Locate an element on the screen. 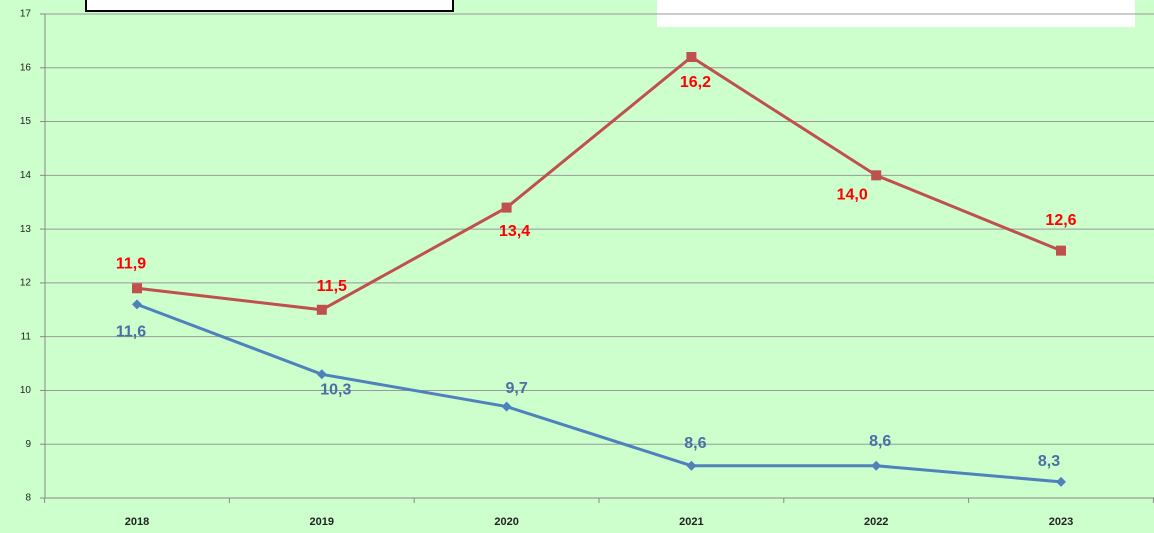 The image size is (1154, 533). y-tick-label: 9 is located at coordinates (28, 444).